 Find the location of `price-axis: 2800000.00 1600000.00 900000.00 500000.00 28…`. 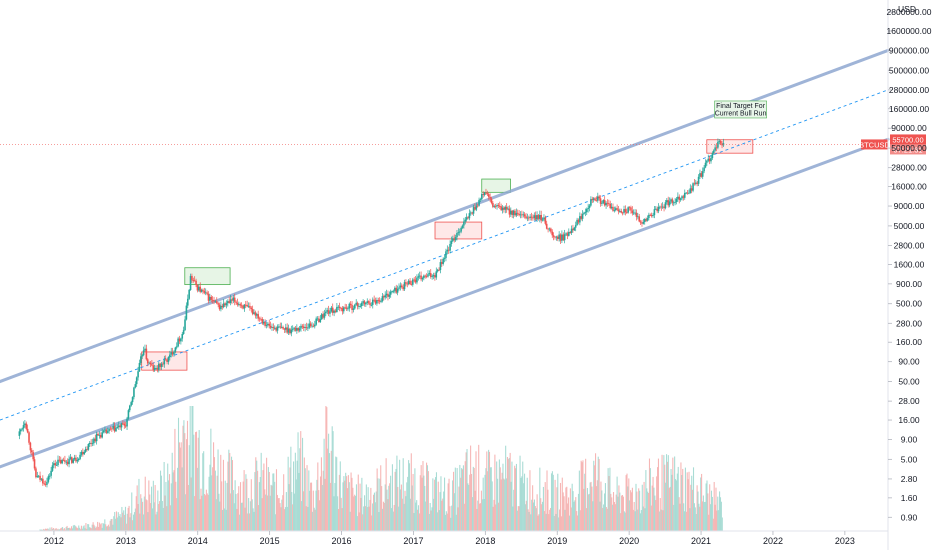

price-axis: 2800000.00 1600000.00 900000.00 500000.00 28… is located at coordinates (909, 264).